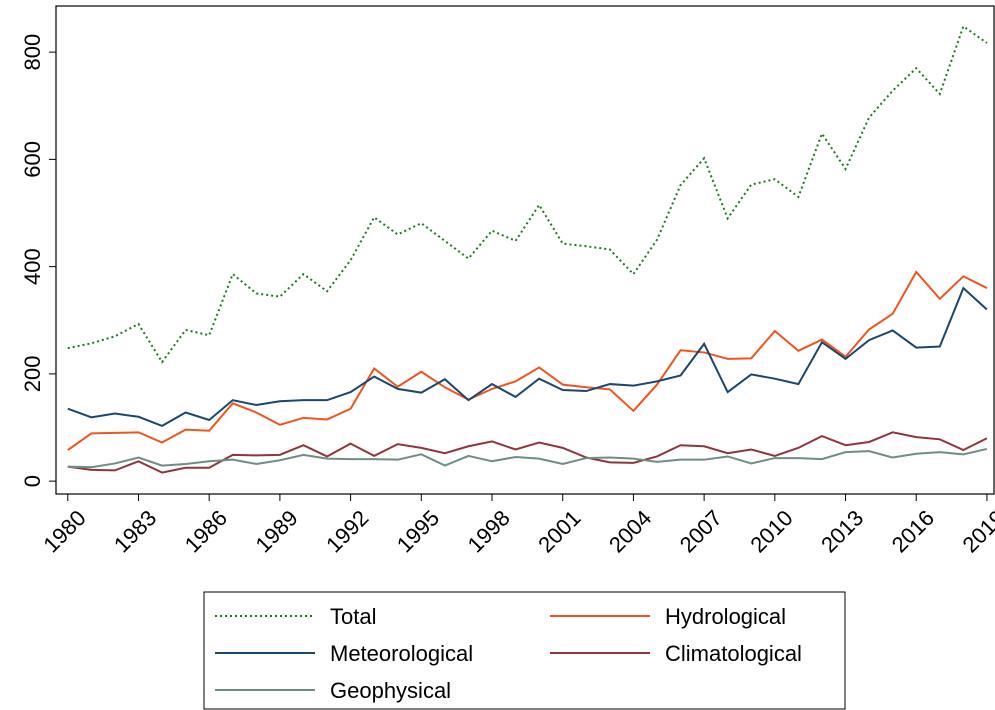 This screenshot has width=995, height=710. What do you see at coordinates (913, 531) in the screenshot?
I see `x-tick-label: 2016` at bounding box center [913, 531].